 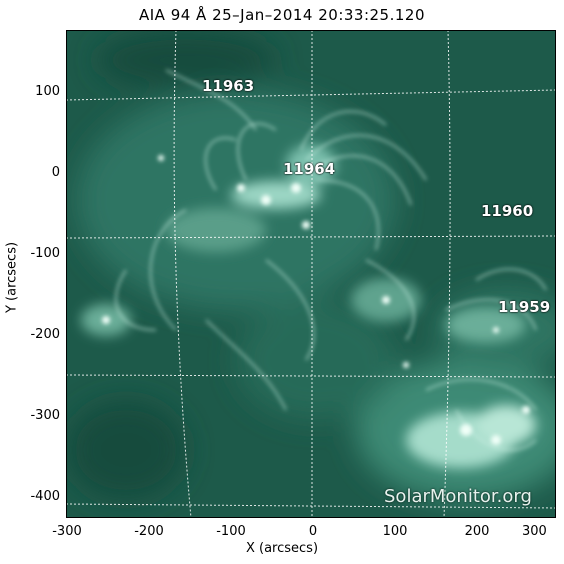 What do you see at coordinates (309, 169) in the screenshot?
I see `region-label-11964: 11964` at bounding box center [309, 169].